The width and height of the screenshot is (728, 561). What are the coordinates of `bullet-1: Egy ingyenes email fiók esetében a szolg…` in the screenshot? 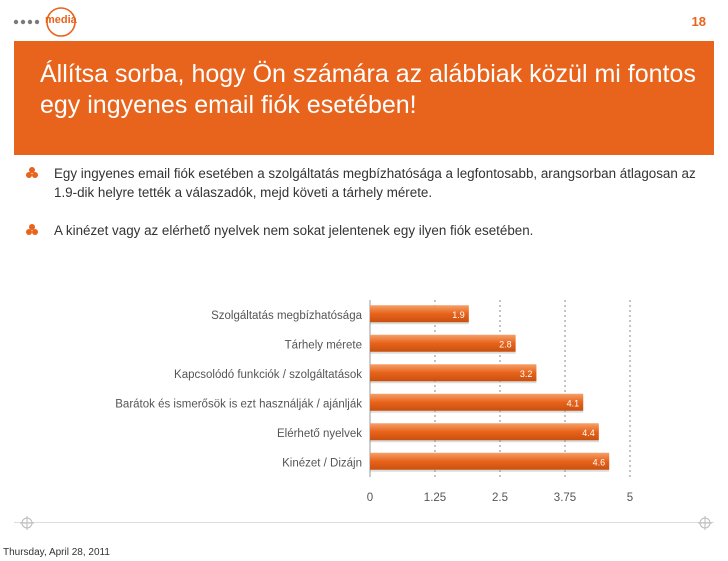 It's located at (365, 183).